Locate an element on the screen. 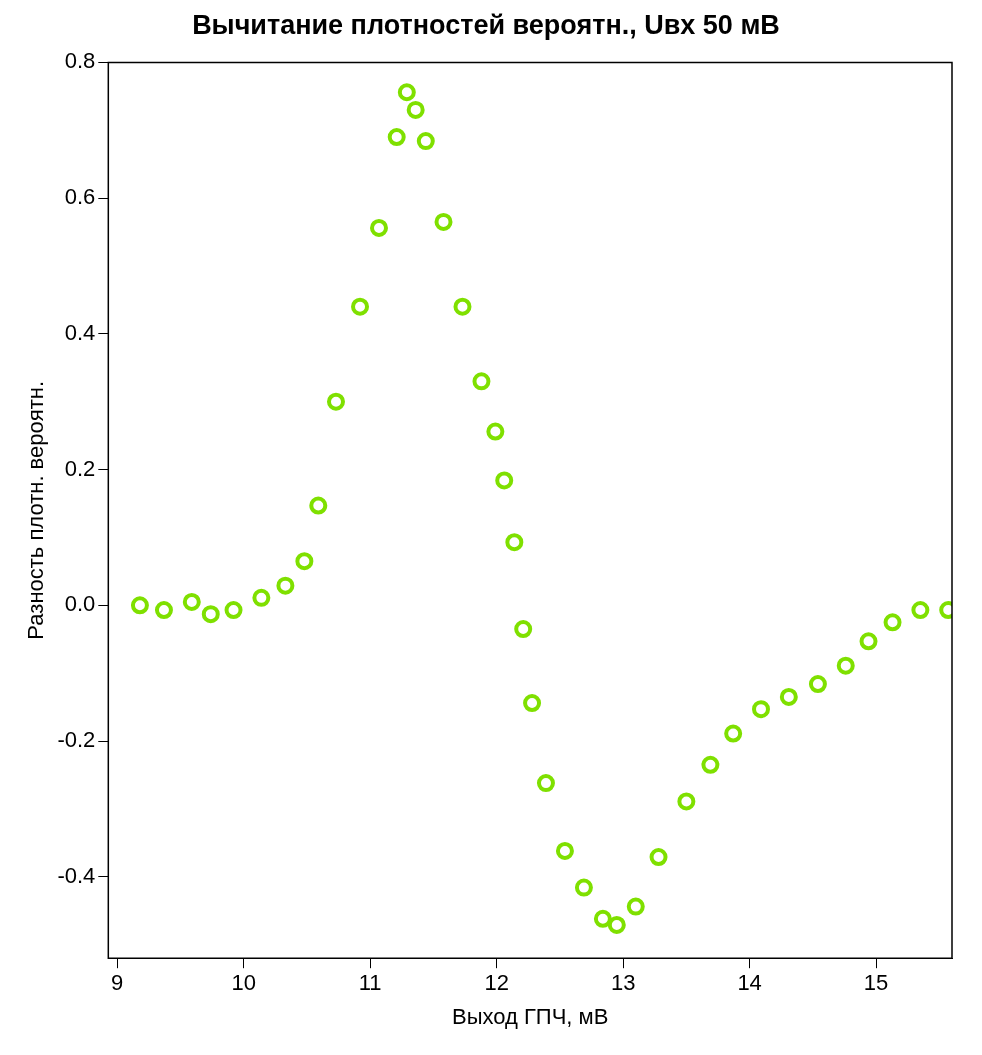 This screenshot has width=982, height=1055. y-tick-label: 0.4 is located at coordinates (80, 332).